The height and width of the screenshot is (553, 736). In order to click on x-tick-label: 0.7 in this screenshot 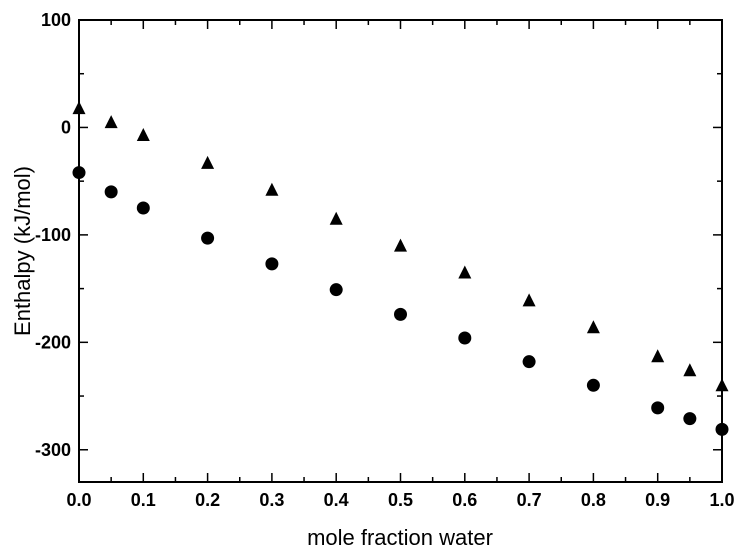, I will do `click(529, 500)`.